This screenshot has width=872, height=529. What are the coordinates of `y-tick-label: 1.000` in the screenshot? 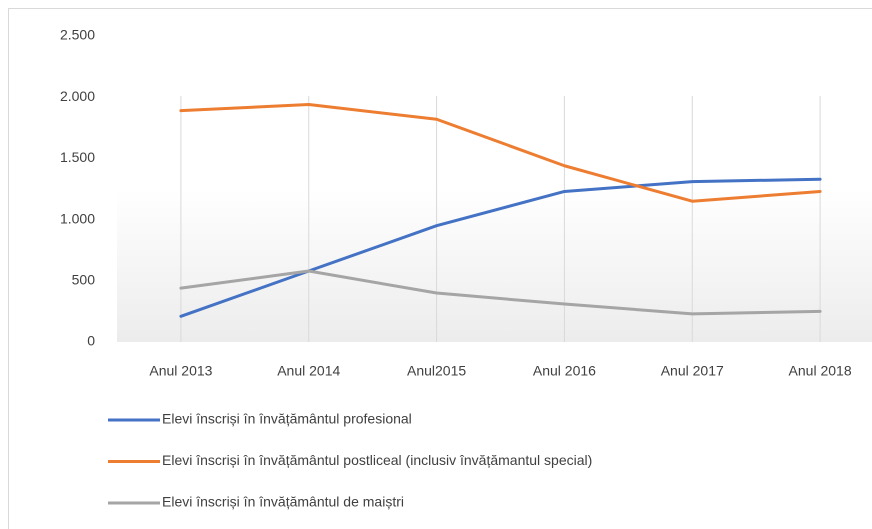 It's located at (77, 218).